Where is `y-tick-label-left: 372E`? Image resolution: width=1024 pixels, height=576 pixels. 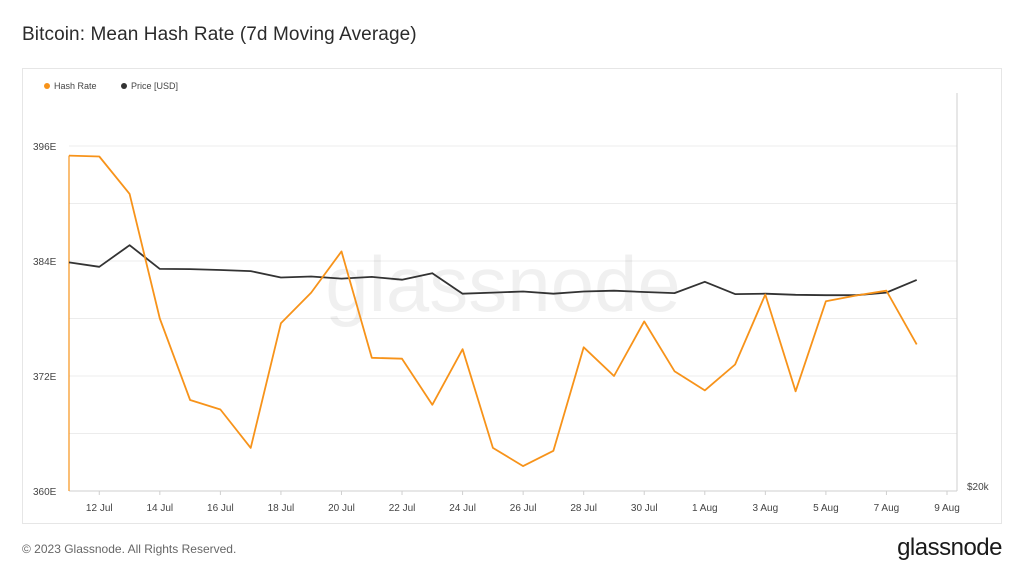 y-tick-label-left: 372E is located at coordinates (45, 377).